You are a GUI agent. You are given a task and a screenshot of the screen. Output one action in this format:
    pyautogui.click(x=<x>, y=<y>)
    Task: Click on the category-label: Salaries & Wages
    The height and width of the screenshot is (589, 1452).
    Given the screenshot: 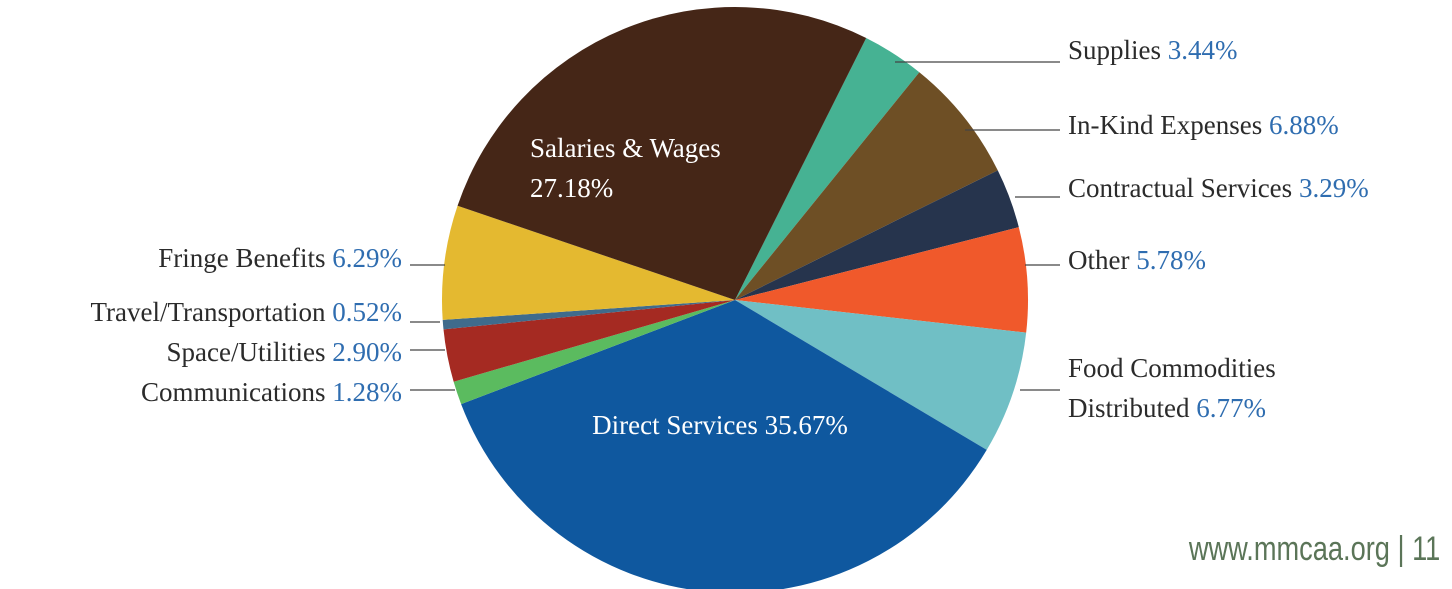 What is the action you would take?
    pyautogui.click(x=625, y=148)
    